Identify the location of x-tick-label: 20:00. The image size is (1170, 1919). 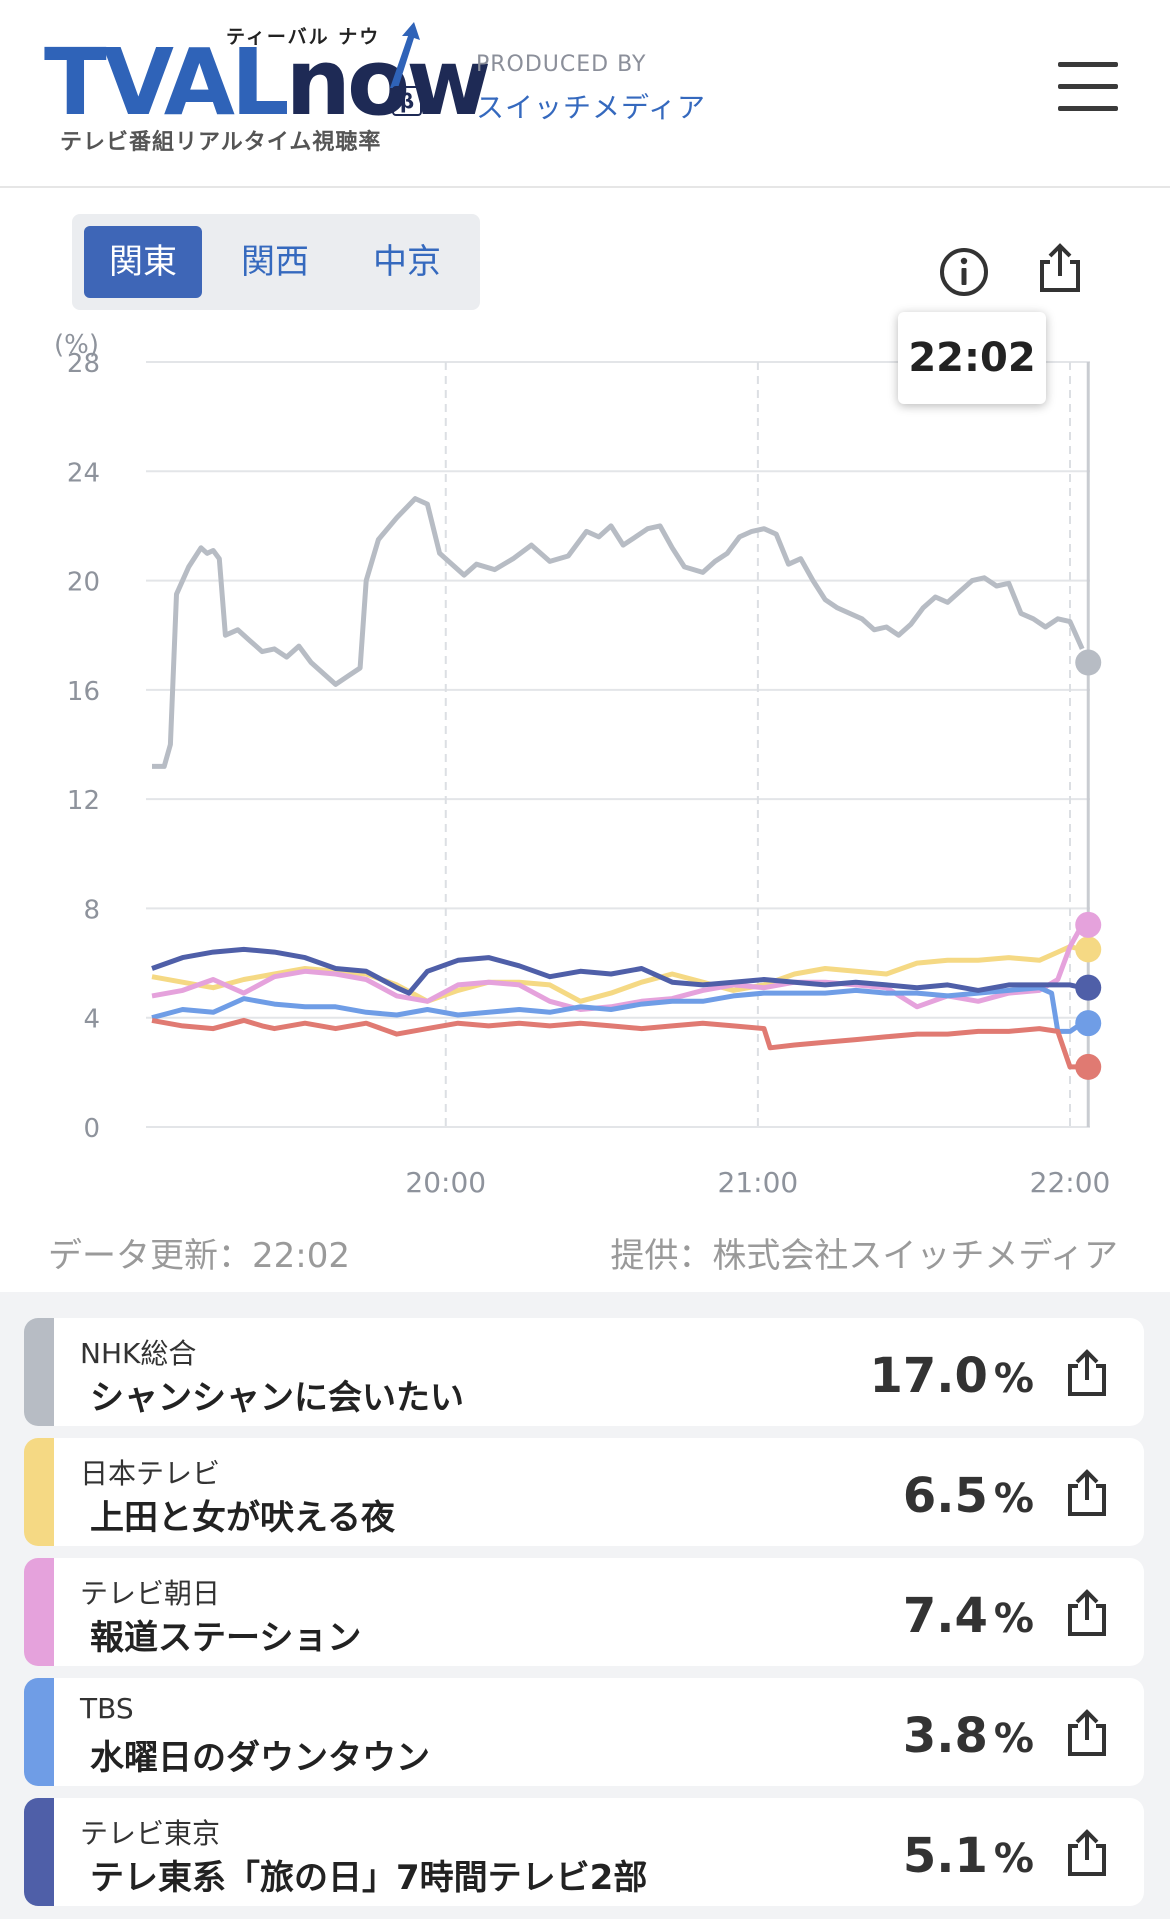
(445, 1182).